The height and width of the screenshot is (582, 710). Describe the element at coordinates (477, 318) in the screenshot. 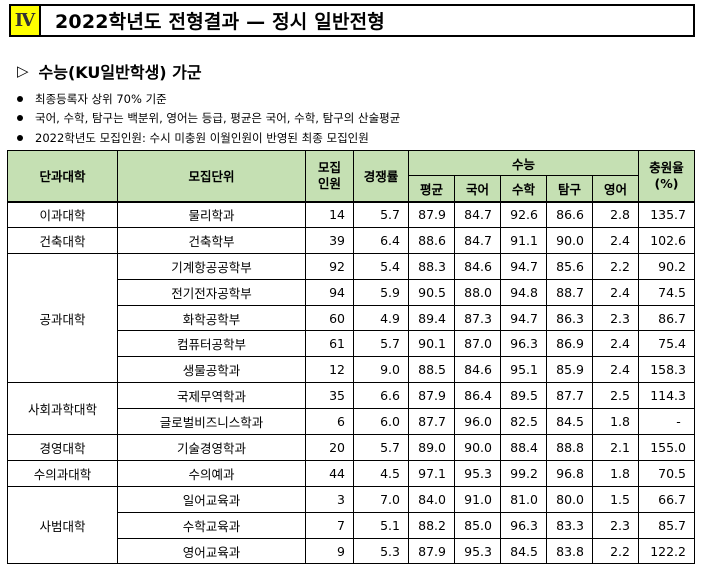

I see `cell-korean: 87.3` at that location.